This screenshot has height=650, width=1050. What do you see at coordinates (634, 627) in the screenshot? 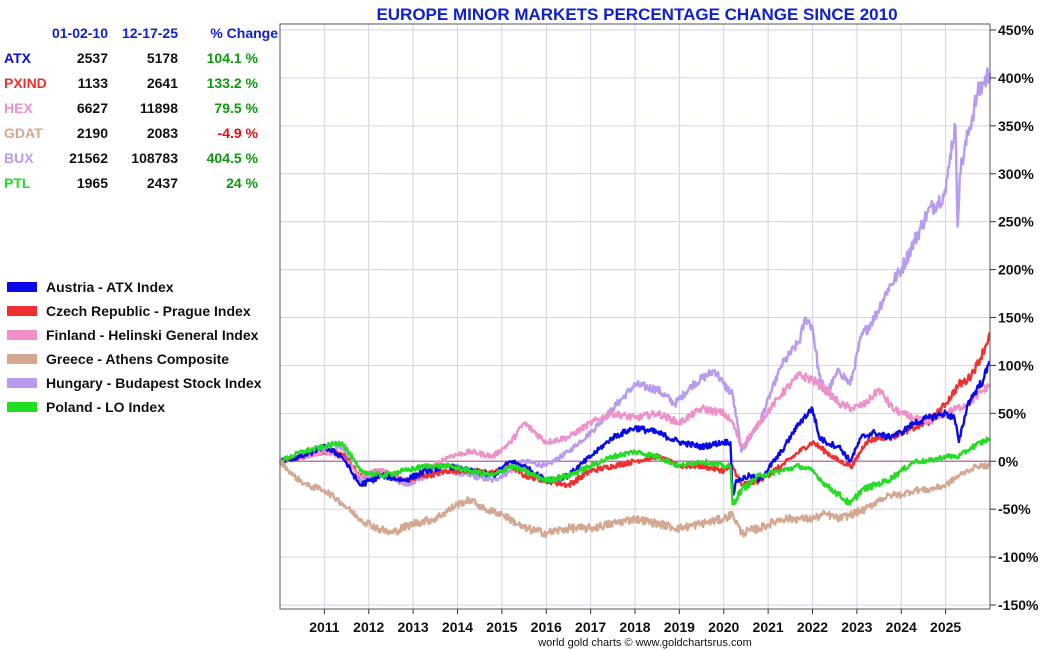
I see `x-tick-label: 2018` at bounding box center [634, 627].